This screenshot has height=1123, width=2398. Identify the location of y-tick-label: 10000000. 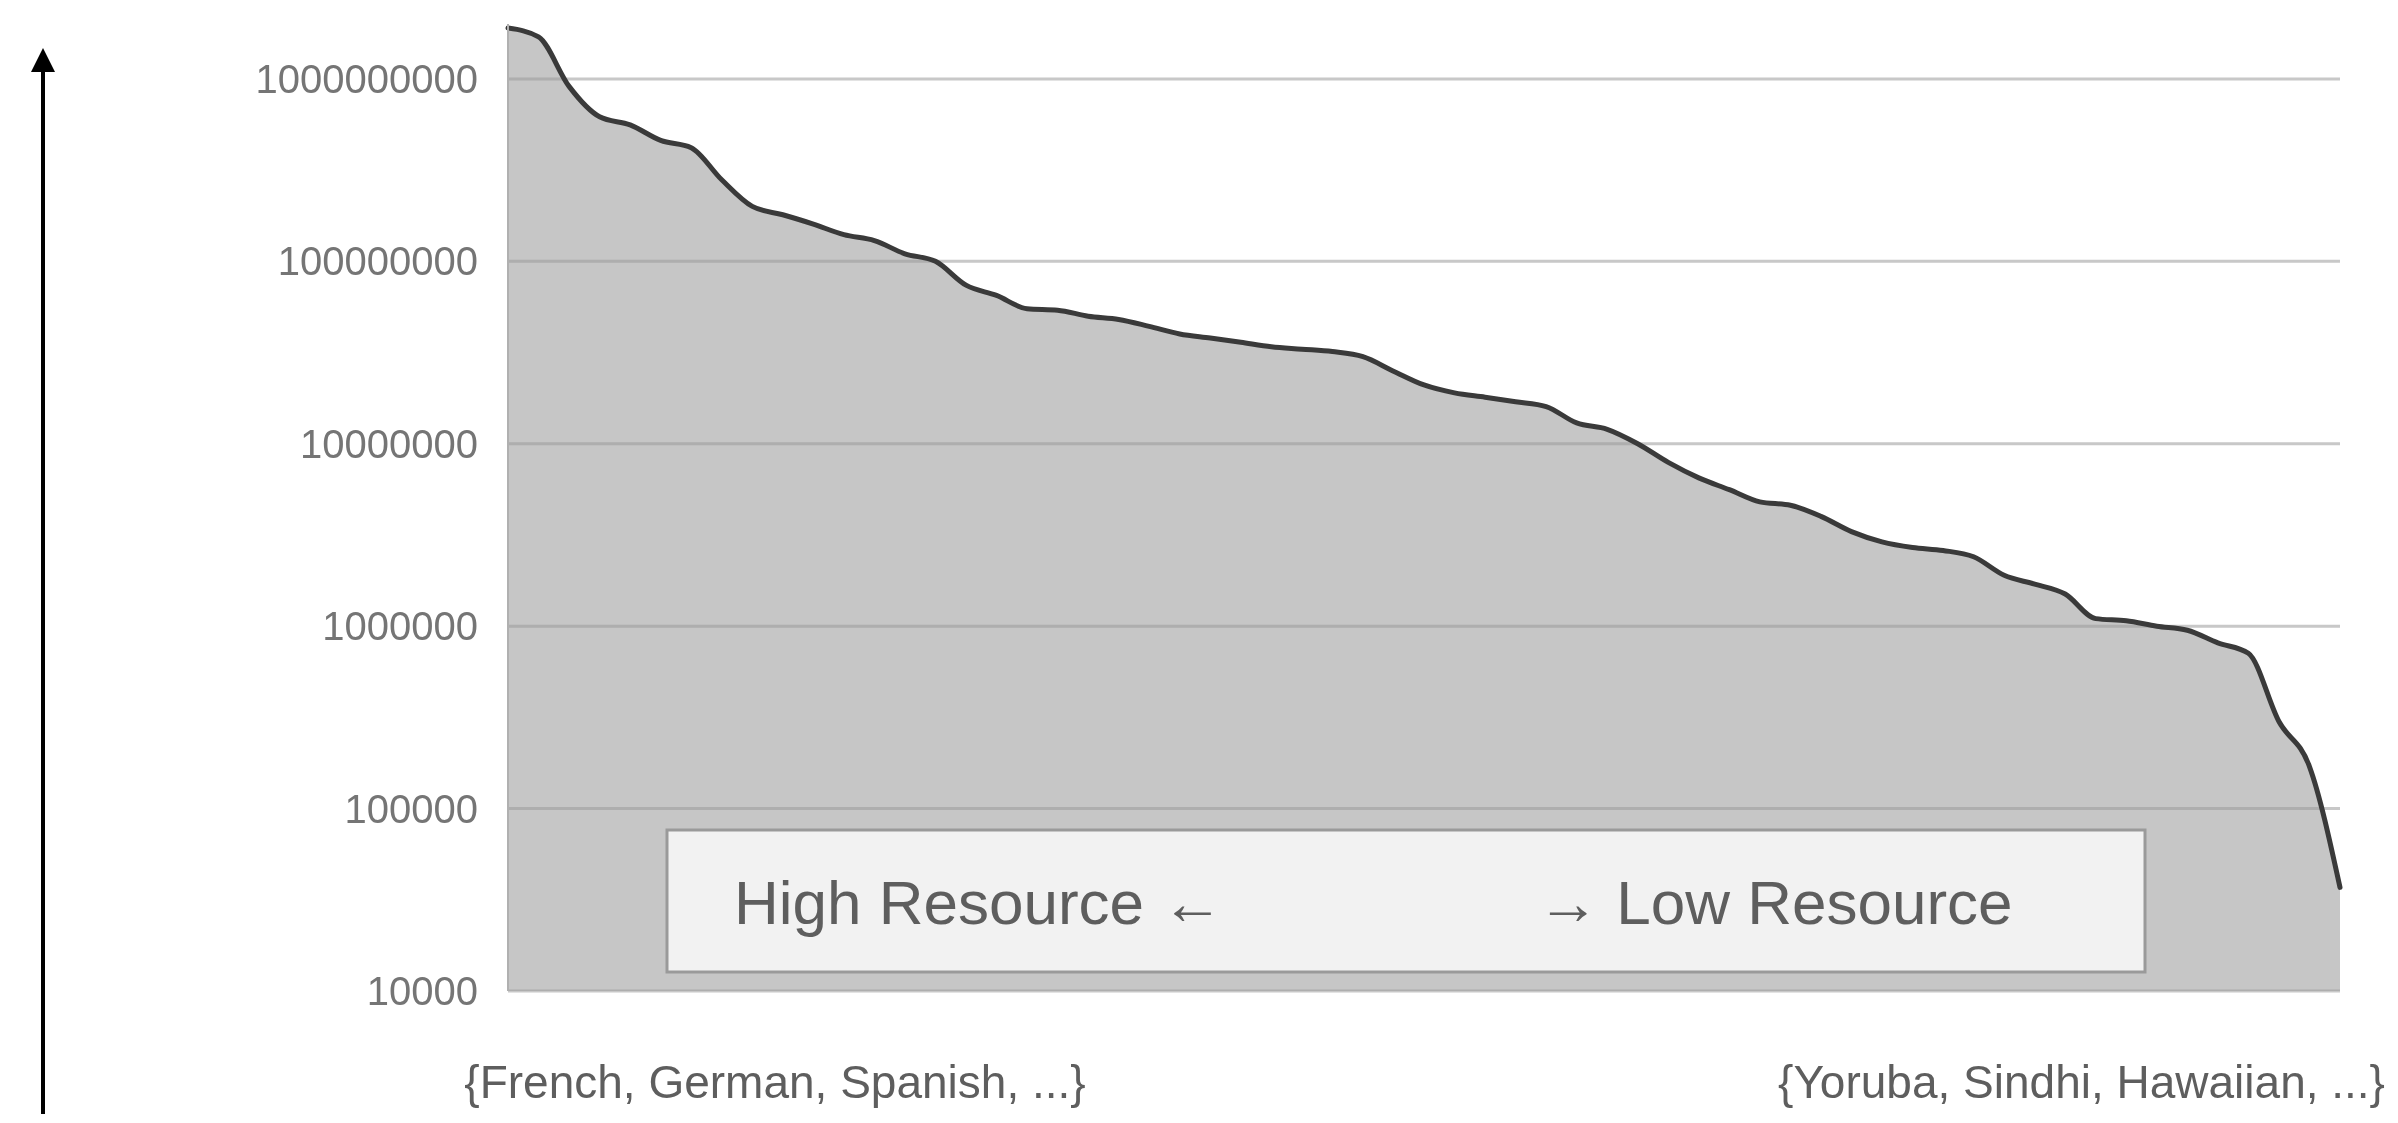
(389, 443).